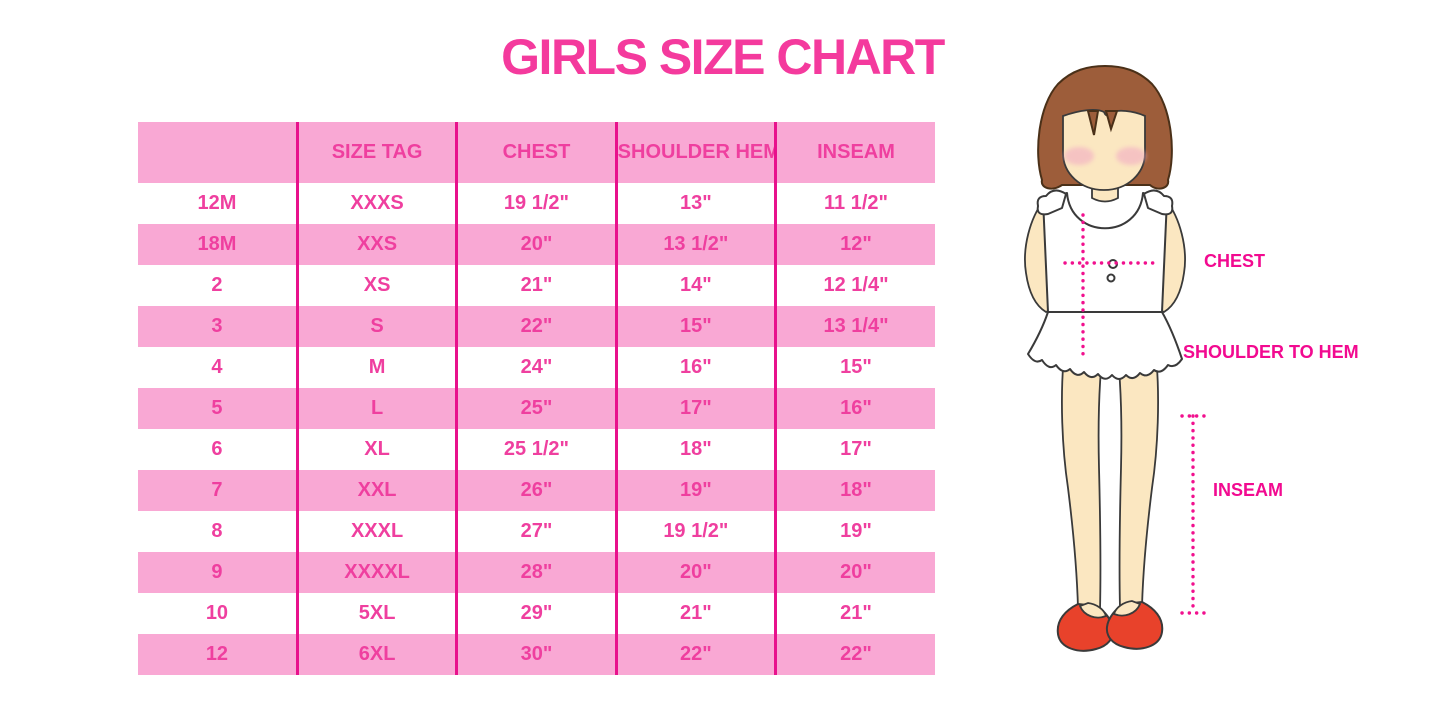 Image resolution: width=1445 pixels, height=723 pixels. Describe the element at coordinates (1104, 150) in the screenshot. I see `girl-face` at that location.